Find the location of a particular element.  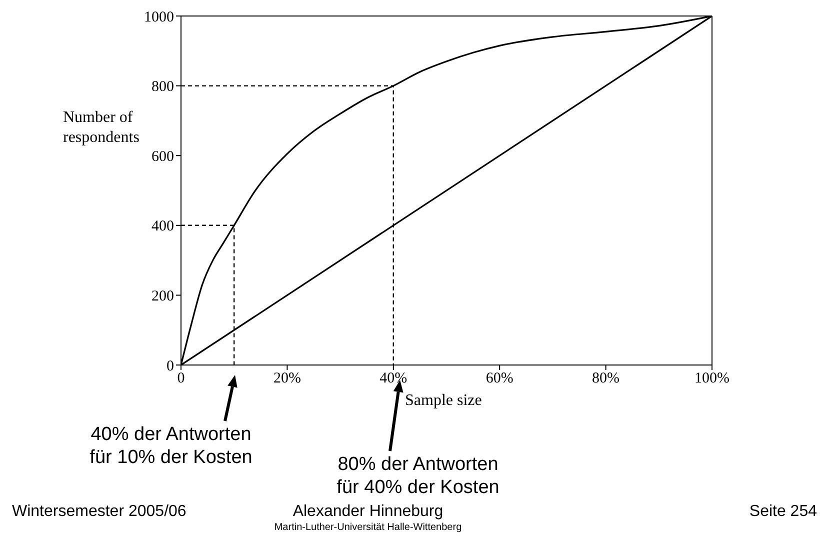

x-tick-label: 20% is located at coordinates (287, 378).